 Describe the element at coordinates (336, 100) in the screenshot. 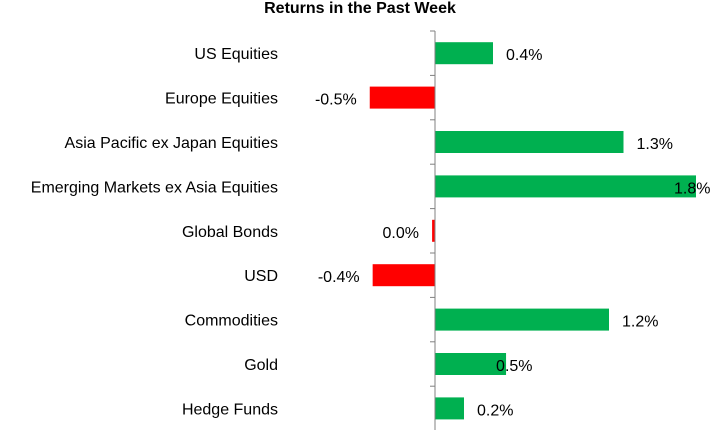

I see `data-label: -0.5%` at that location.